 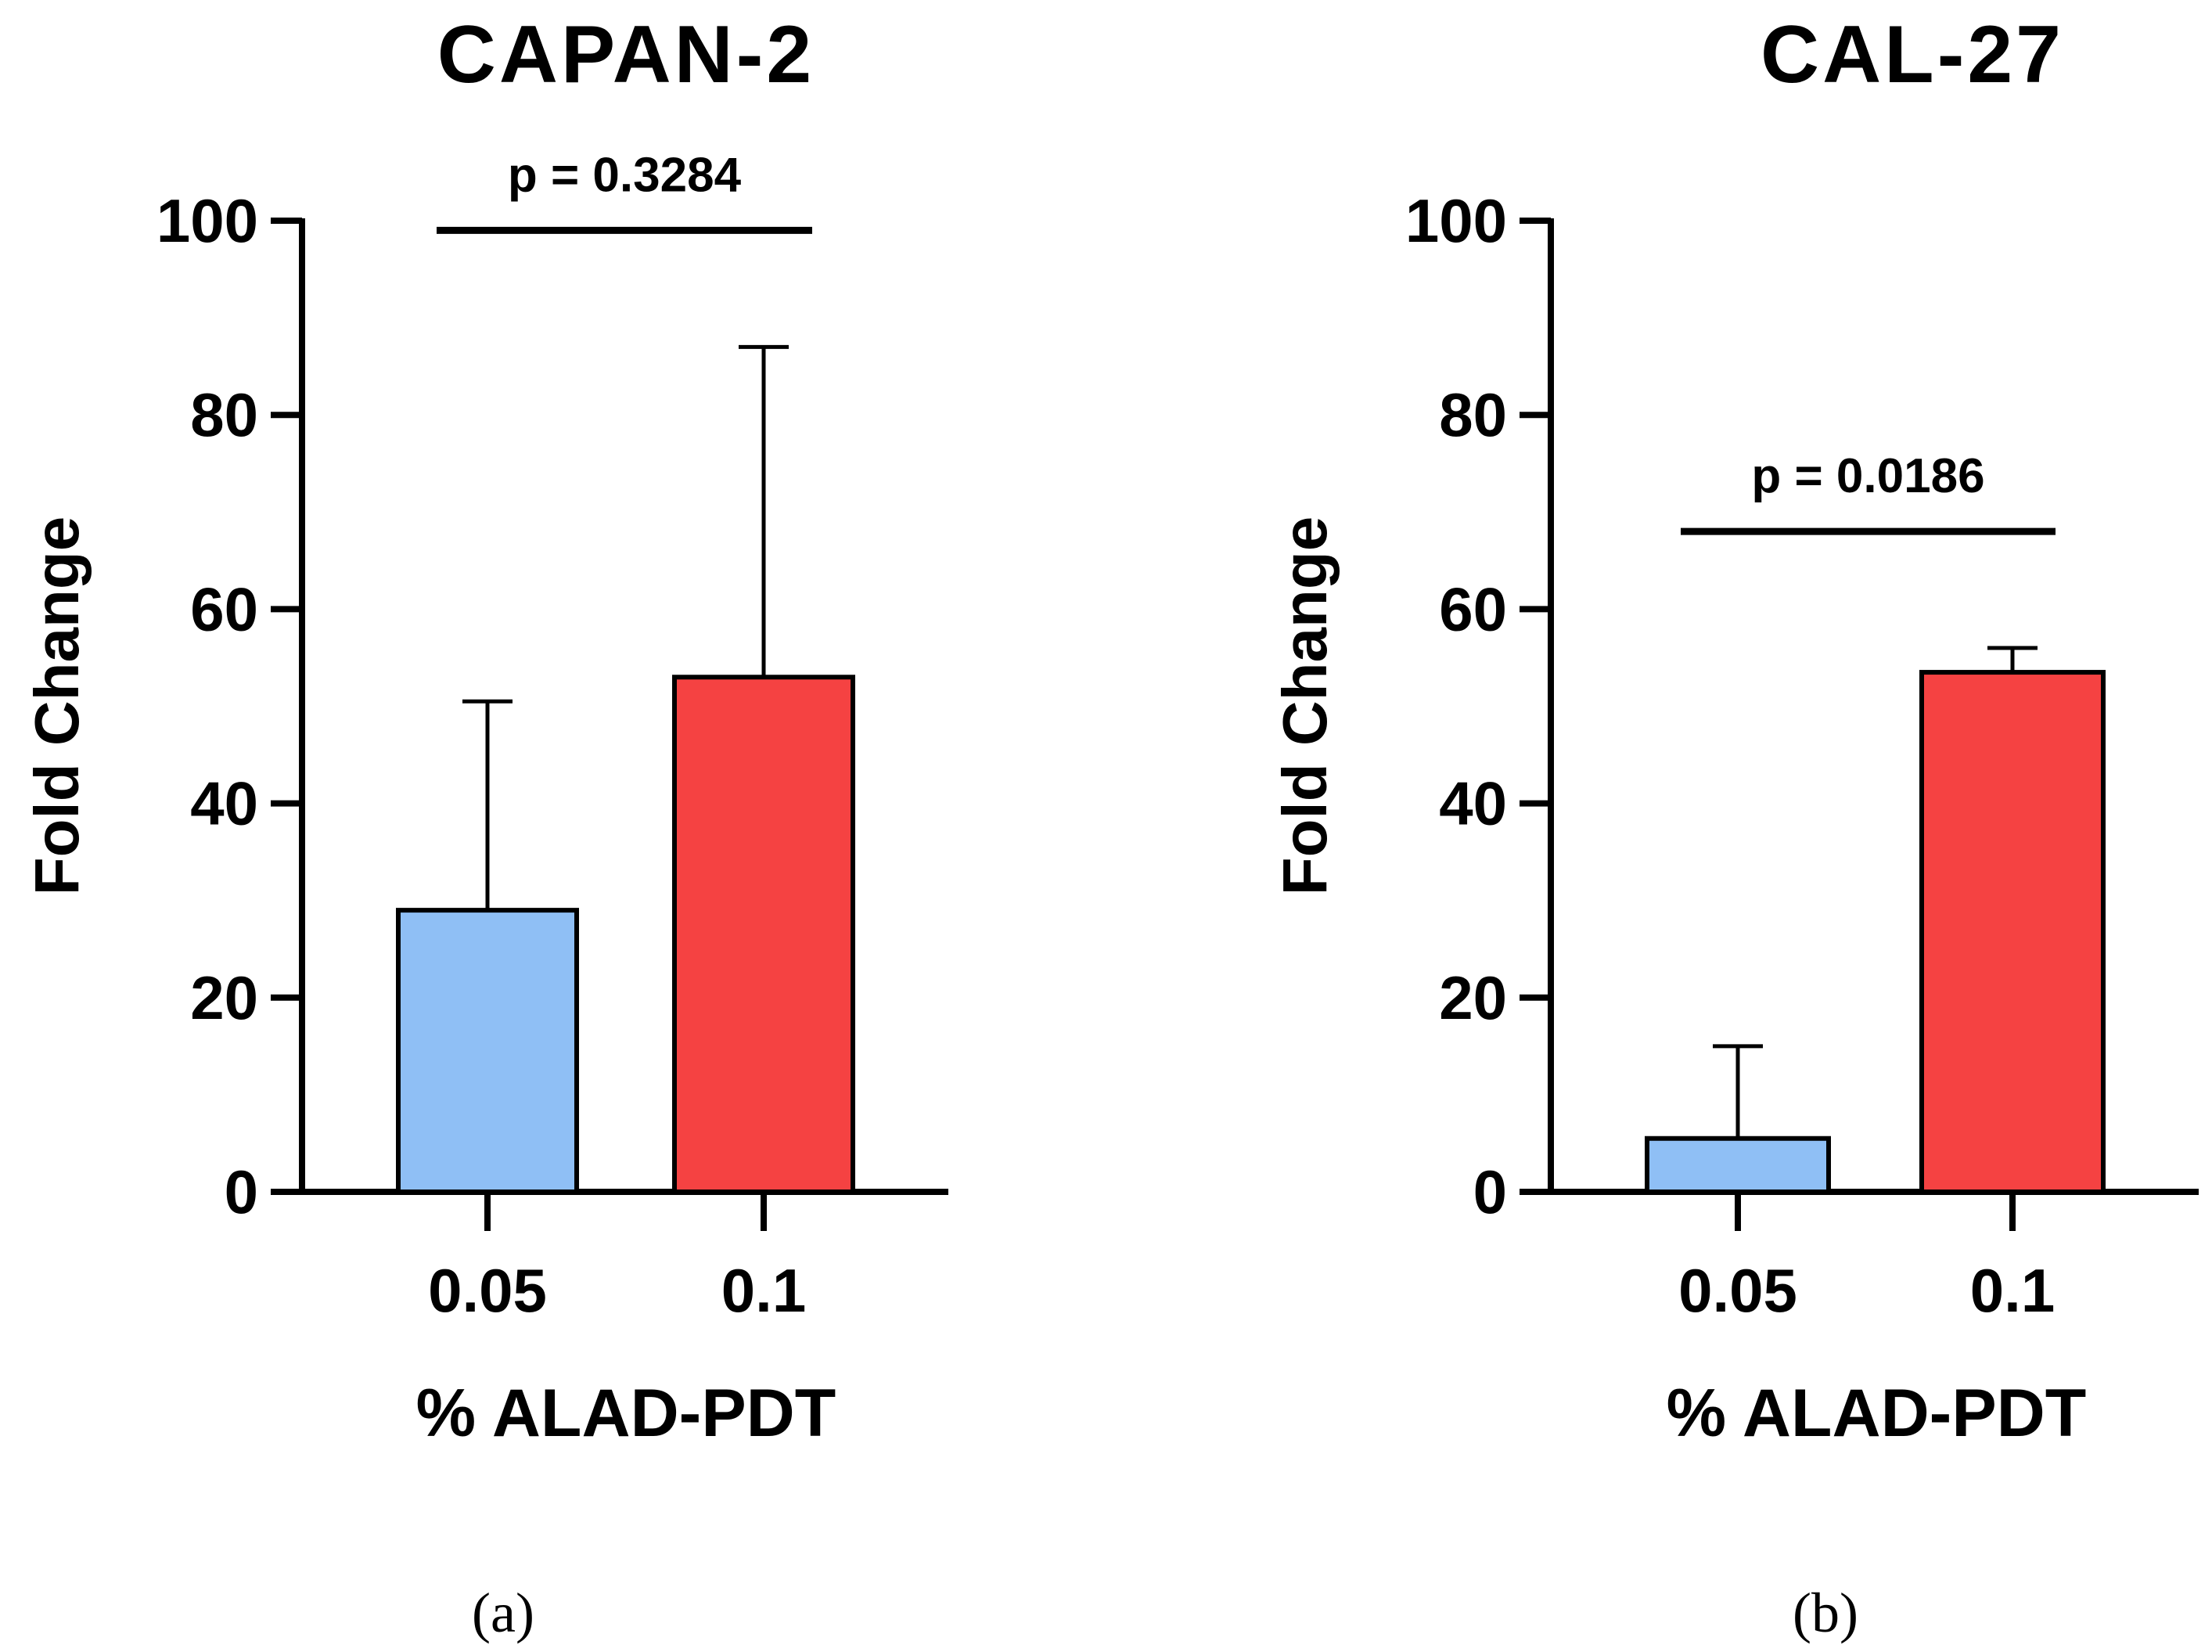 What do you see at coordinates (625, 175) in the screenshot?
I see `p-value-label: p = 0.3284` at bounding box center [625, 175].